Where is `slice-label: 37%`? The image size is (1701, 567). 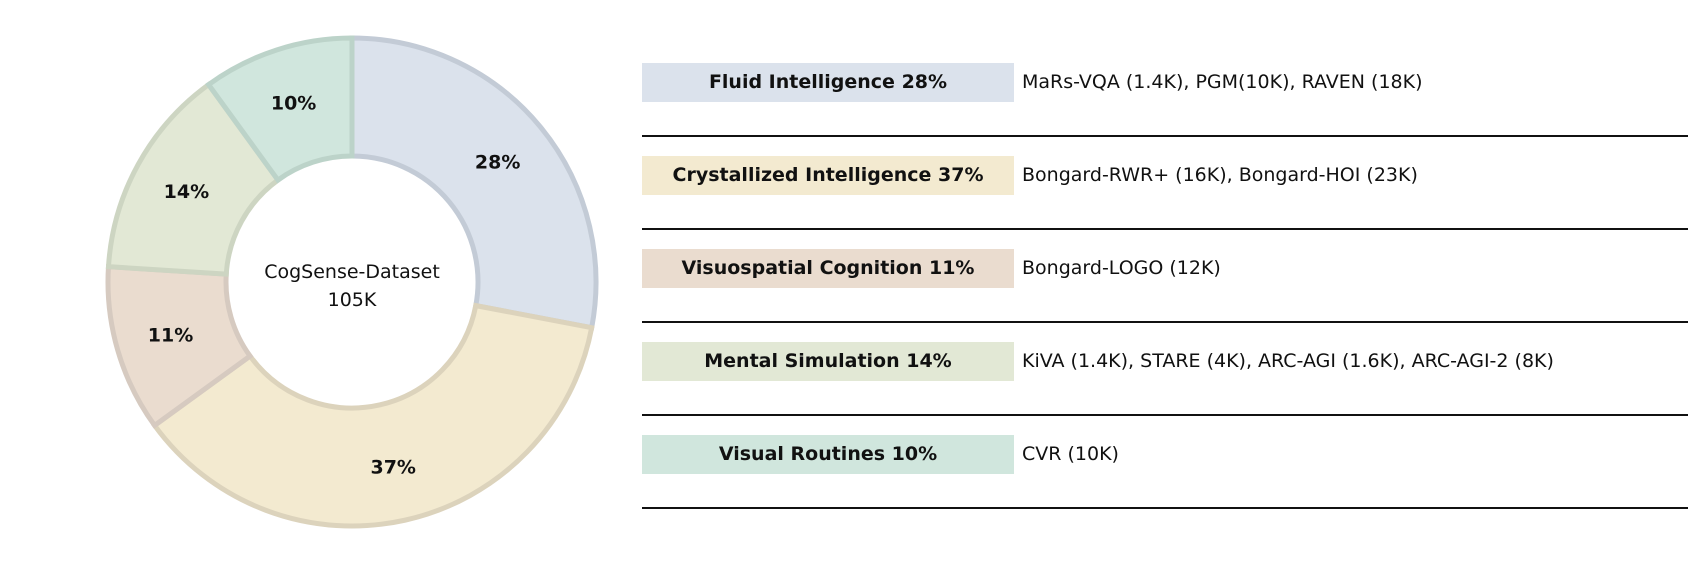 slice-label: 37% is located at coordinates (392, 467).